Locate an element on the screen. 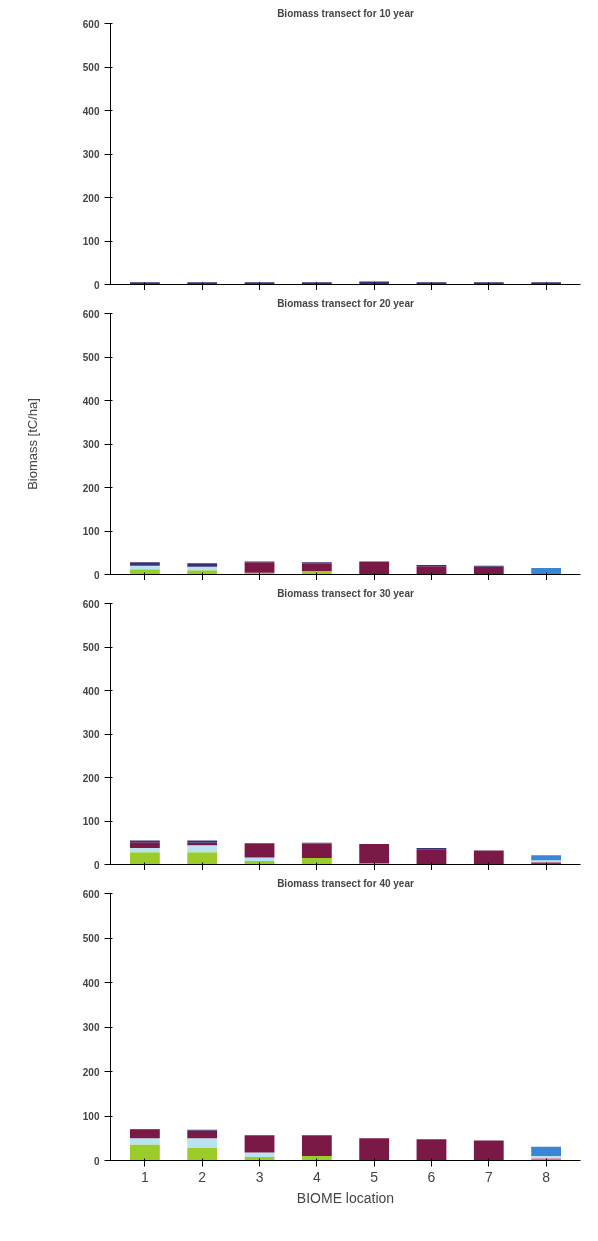 The image size is (598, 1241). x-tick-label: 2 is located at coordinates (202, 1176).